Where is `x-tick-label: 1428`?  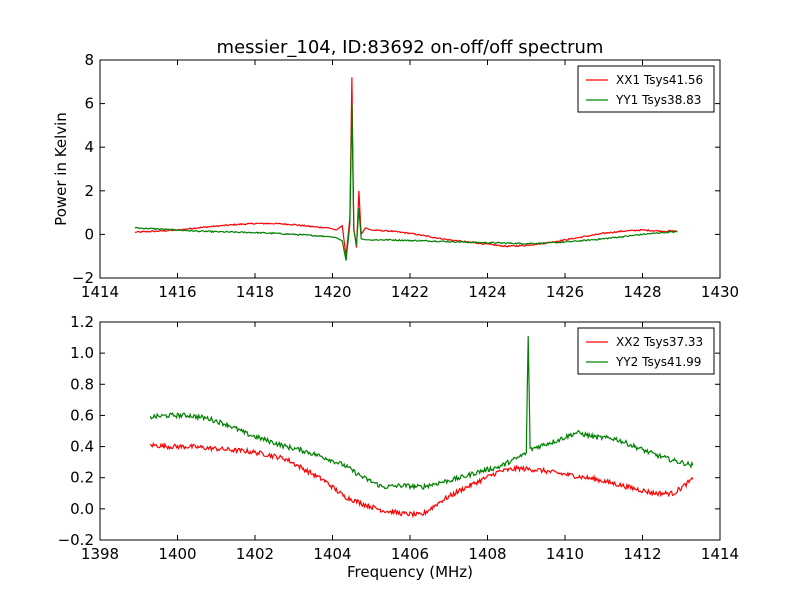 x-tick-label: 1428 is located at coordinates (642, 292).